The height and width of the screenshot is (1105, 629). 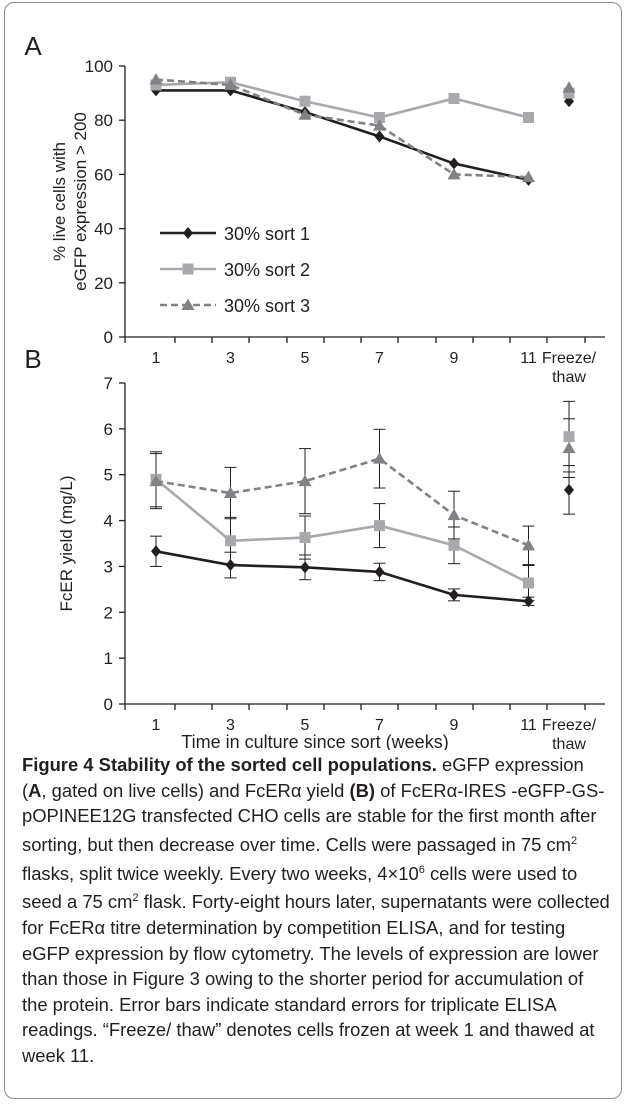 I want to click on panel-b-y-tick-label: 0, so click(x=108, y=704).